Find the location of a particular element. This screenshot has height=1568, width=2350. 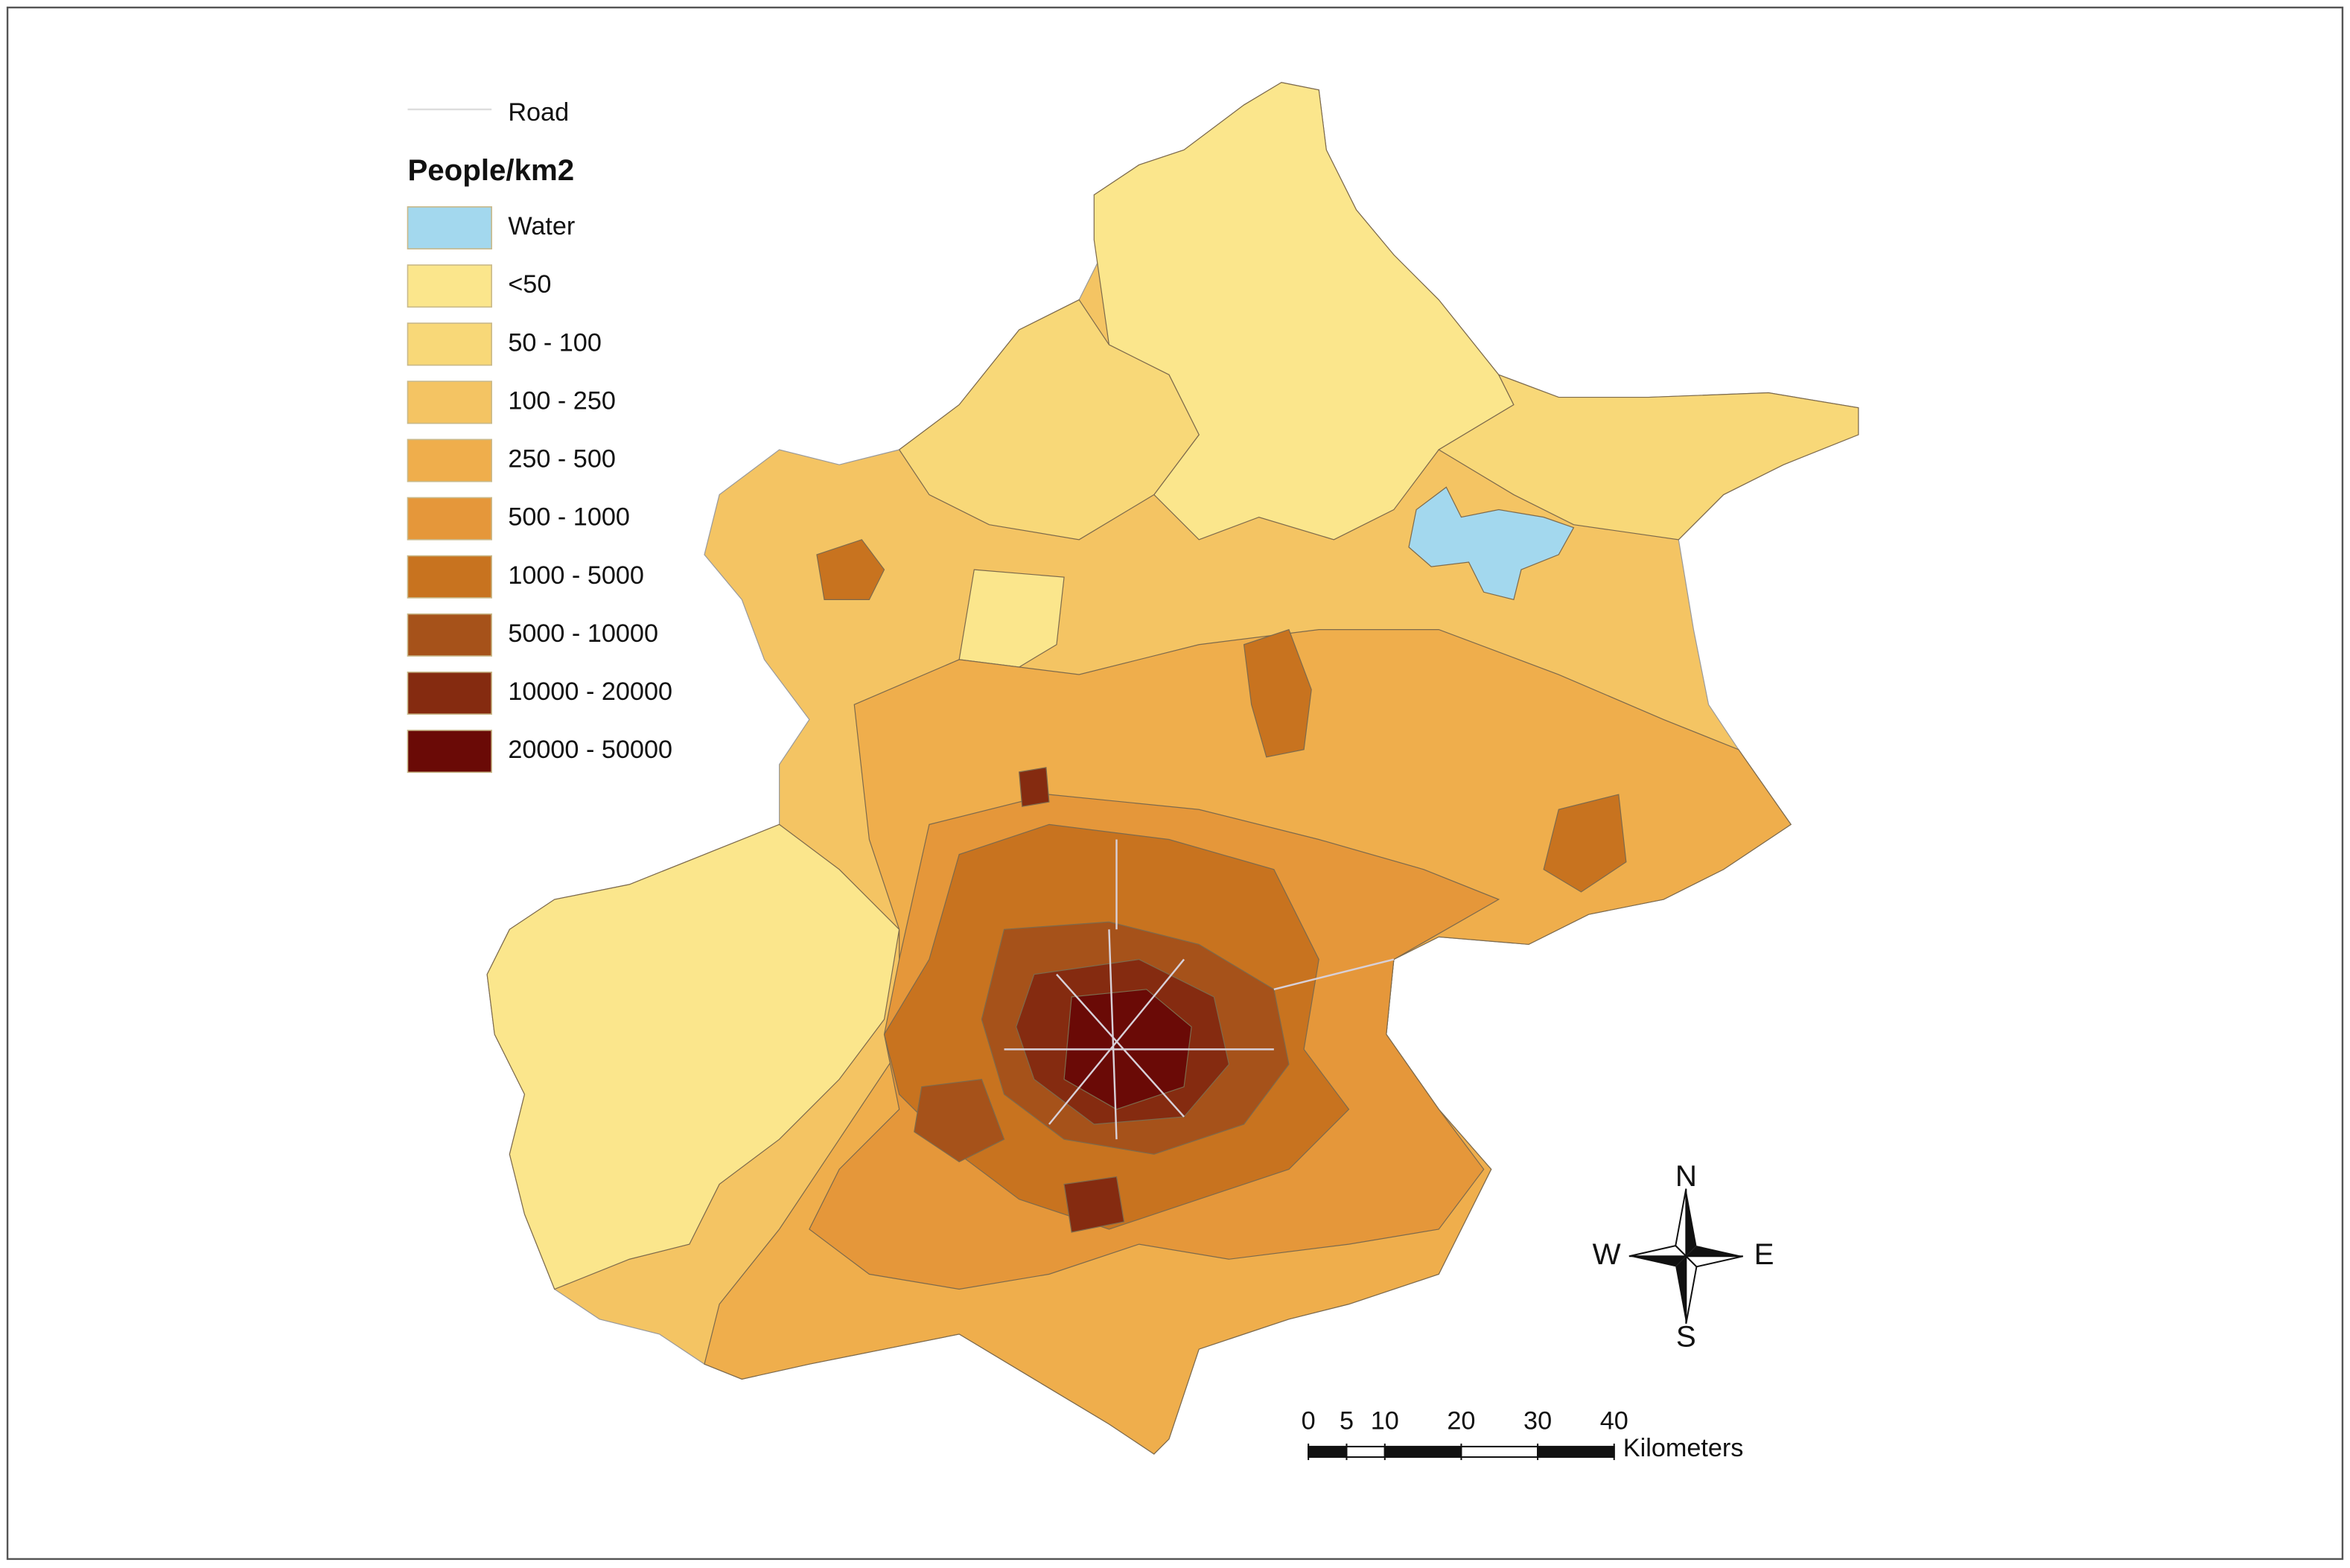

legend-label: 100 - 250 is located at coordinates (562, 400).